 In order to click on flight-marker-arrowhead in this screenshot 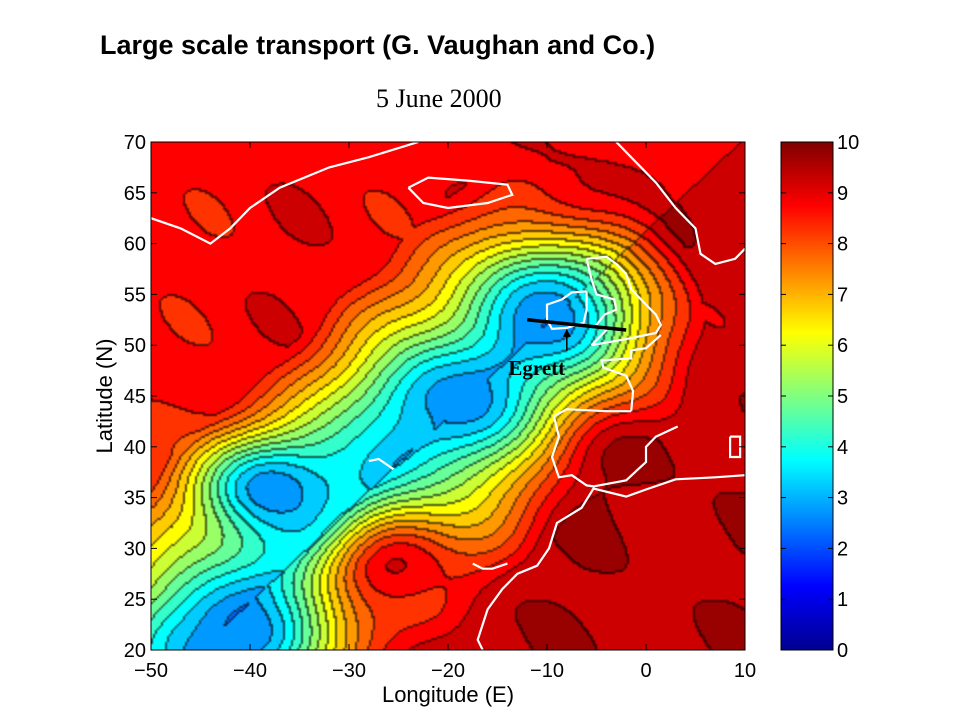, I will do `click(566, 332)`.